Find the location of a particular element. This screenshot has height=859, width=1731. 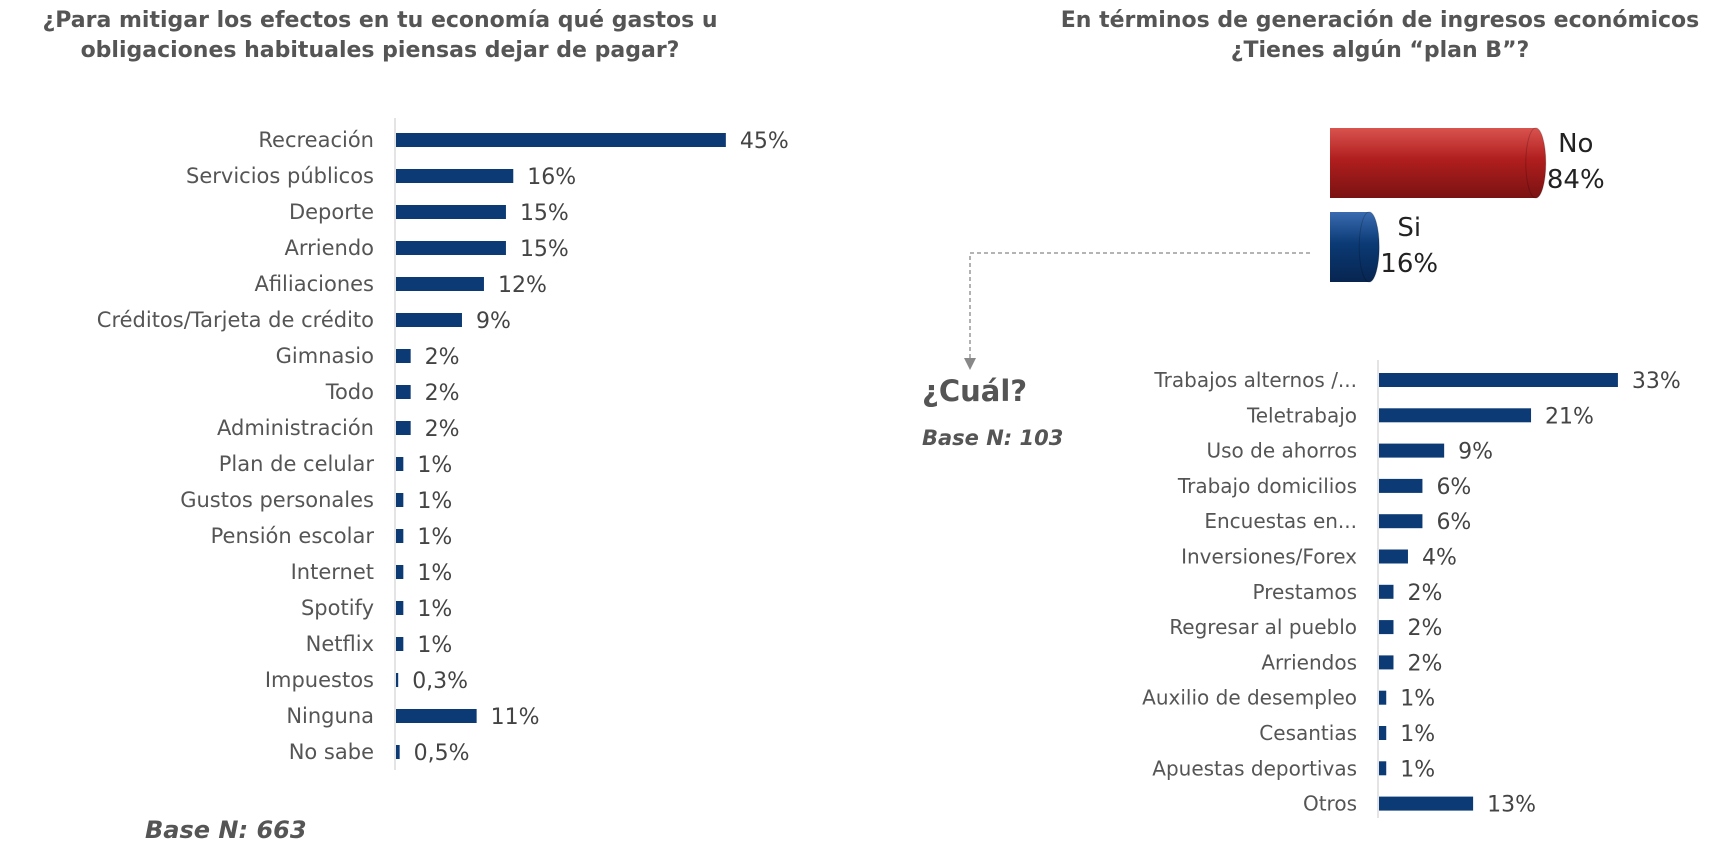

left-category-label: Internet is located at coordinates (332, 572).